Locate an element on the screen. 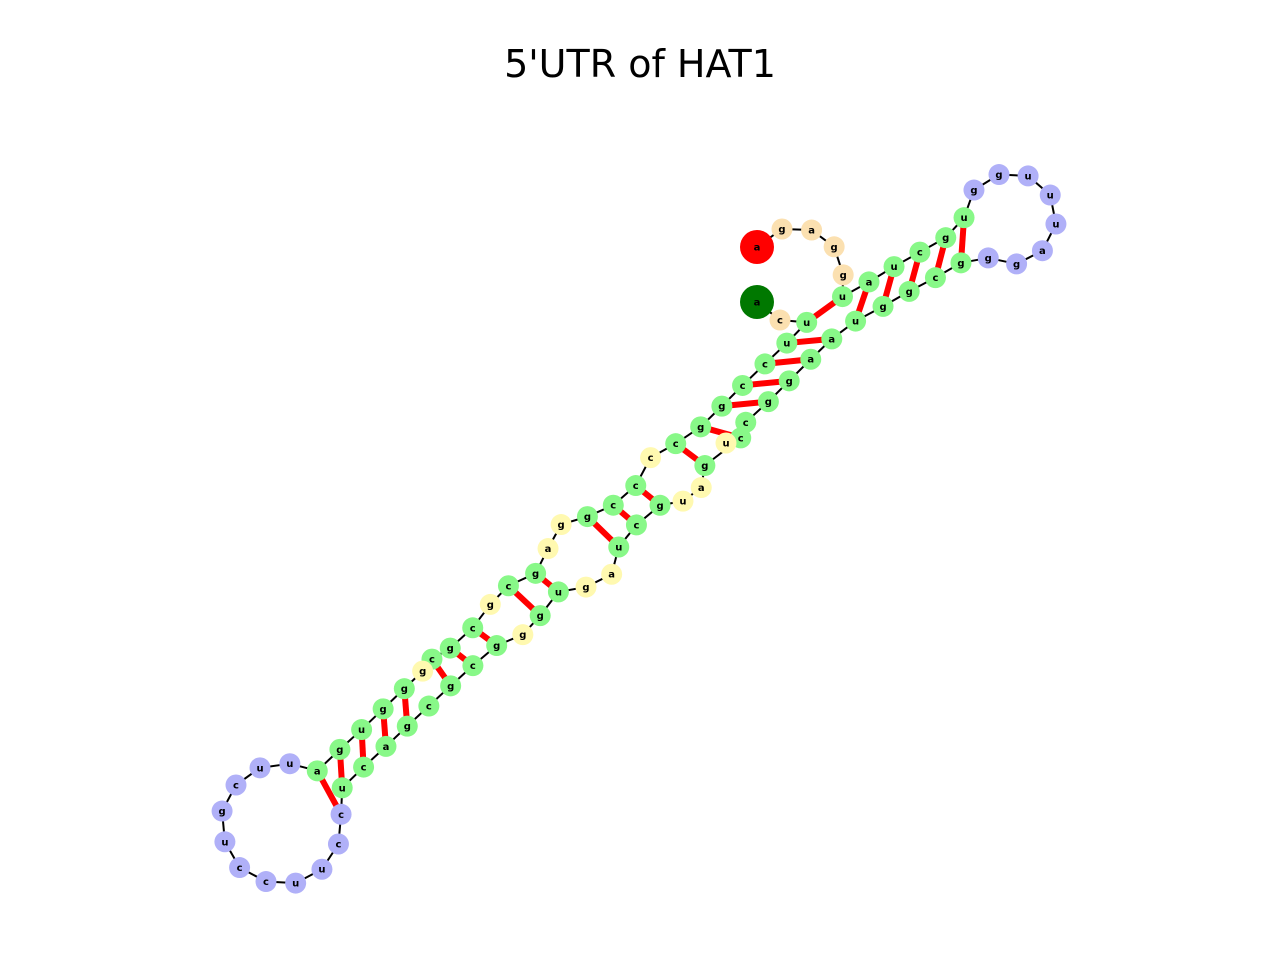  nucleotide-interior: u is located at coordinates (726, 443).